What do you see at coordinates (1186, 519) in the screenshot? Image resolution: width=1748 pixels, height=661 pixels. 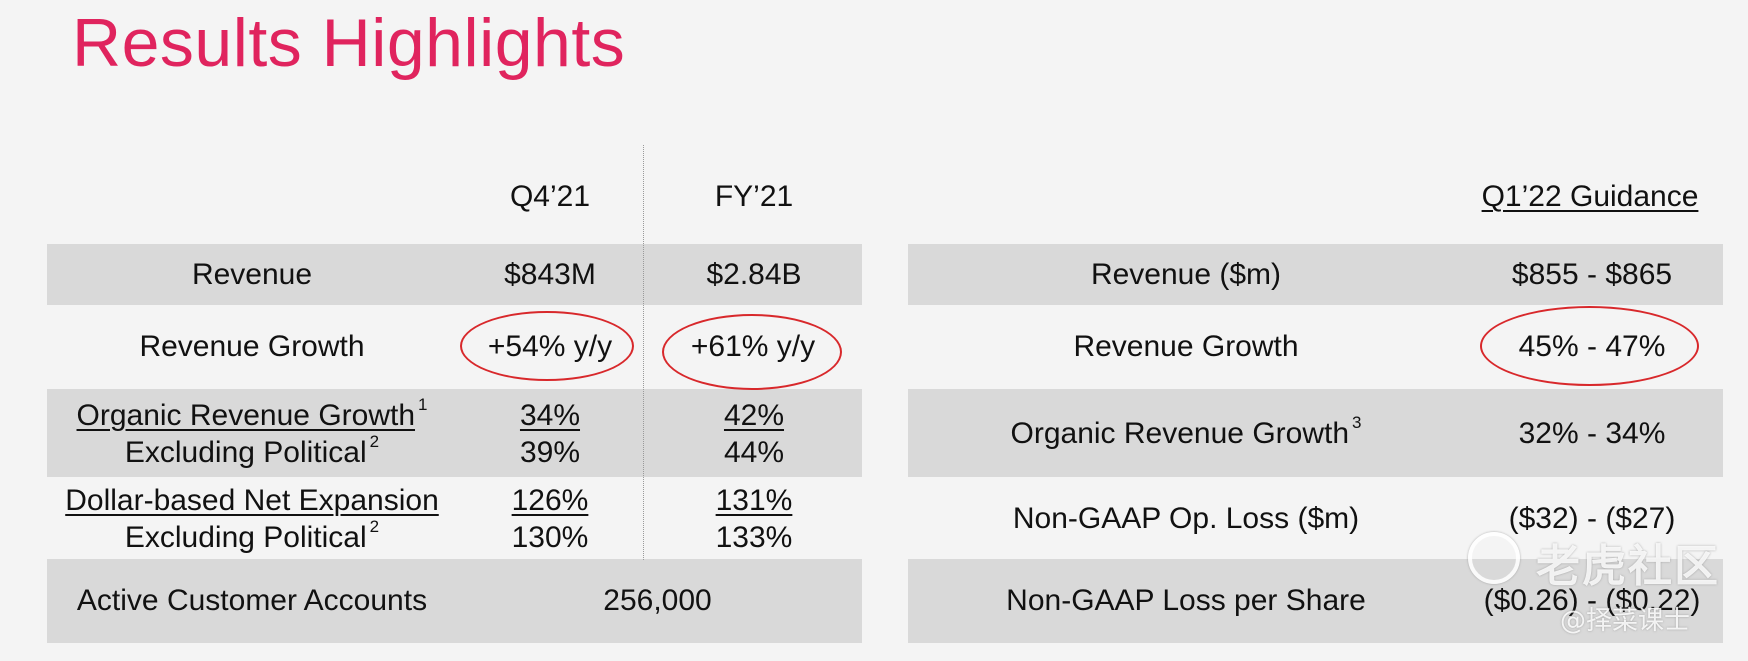 I see `guidance-op-loss-label: Non-GAAP Op. Loss ($m)` at bounding box center [1186, 519].